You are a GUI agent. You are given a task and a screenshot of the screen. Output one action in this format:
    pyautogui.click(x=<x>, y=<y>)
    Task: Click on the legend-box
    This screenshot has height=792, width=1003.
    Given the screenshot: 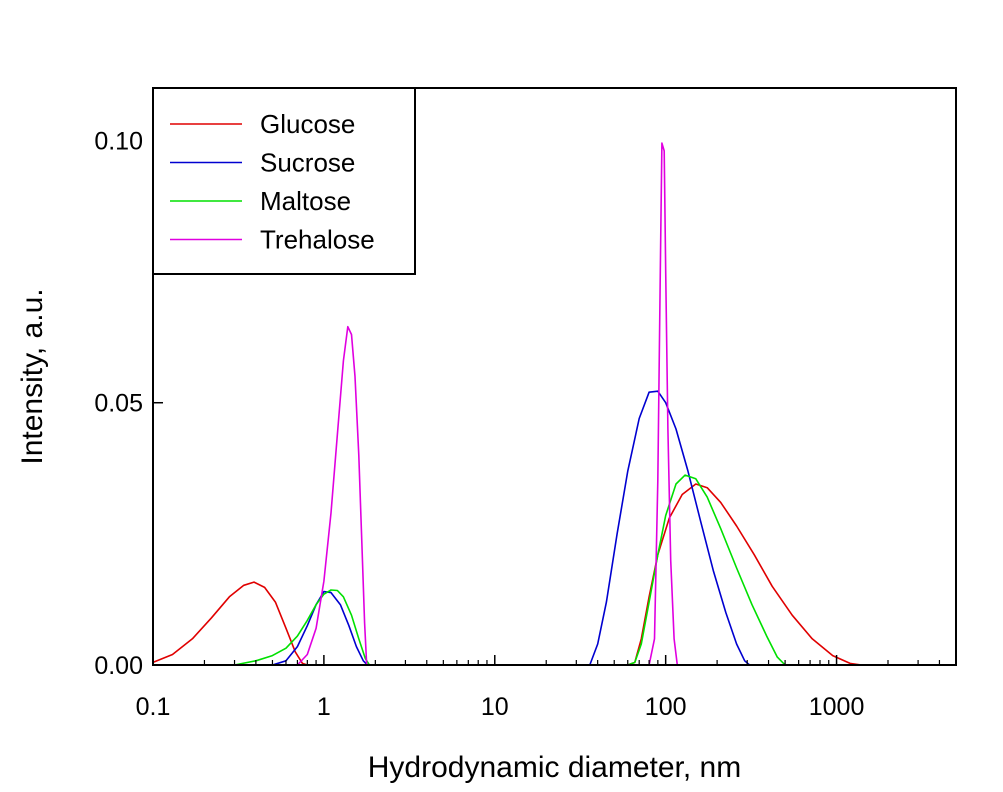 What is the action you would take?
    pyautogui.click(x=284, y=181)
    